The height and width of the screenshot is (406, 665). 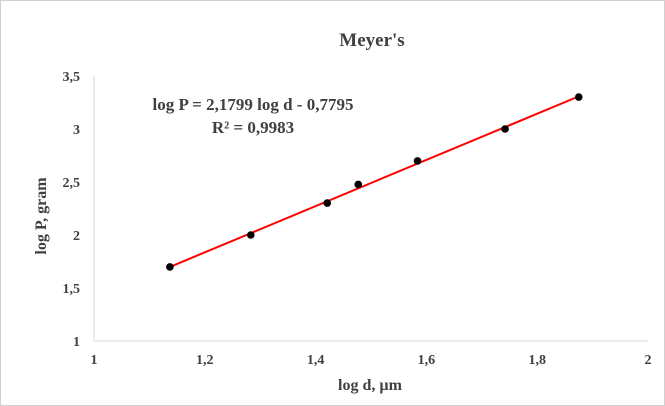 What do you see at coordinates (72, 289) in the screenshot?
I see `y-tick-label: 1,5` at bounding box center [72, 289].